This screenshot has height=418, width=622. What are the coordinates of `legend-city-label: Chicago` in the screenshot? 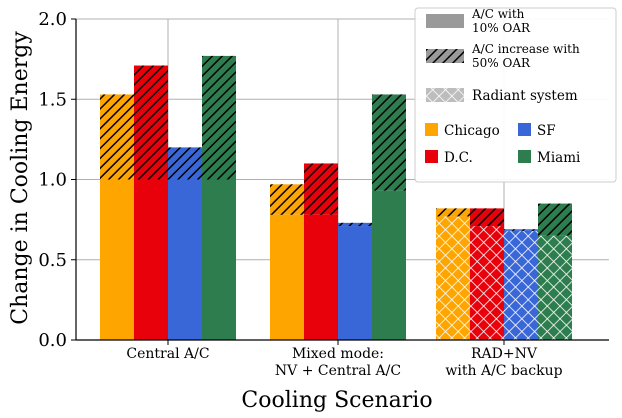 It's located at (472, 131).